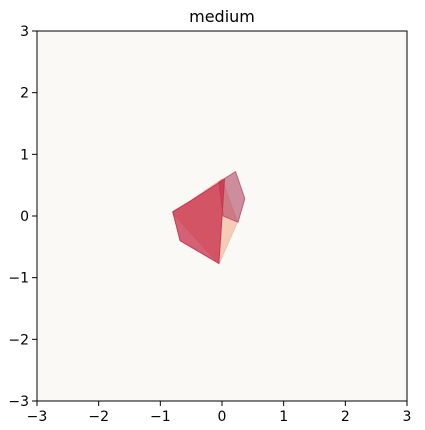 The height and width of the screenshot is (430, 425). I want to click on x-tick-label: 0, so click(222, 417).